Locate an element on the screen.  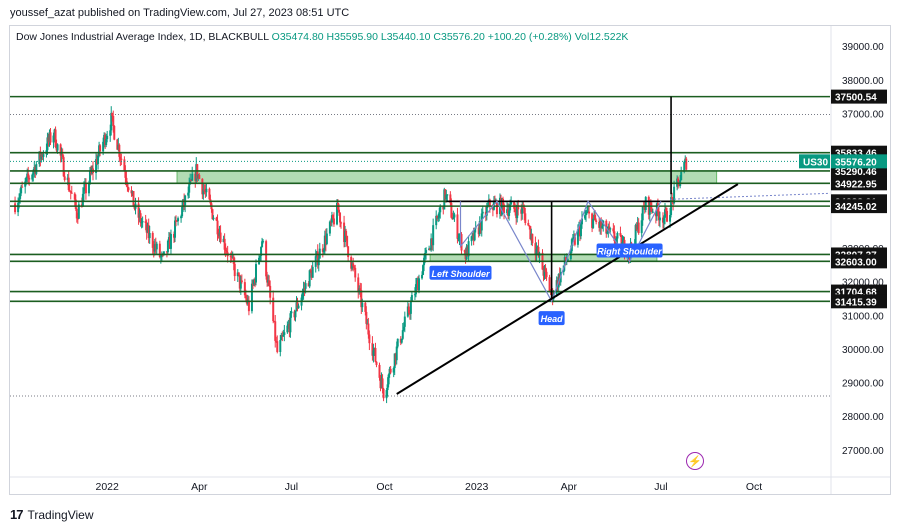
pattern-label-bg is located at coordinates (629, 250).